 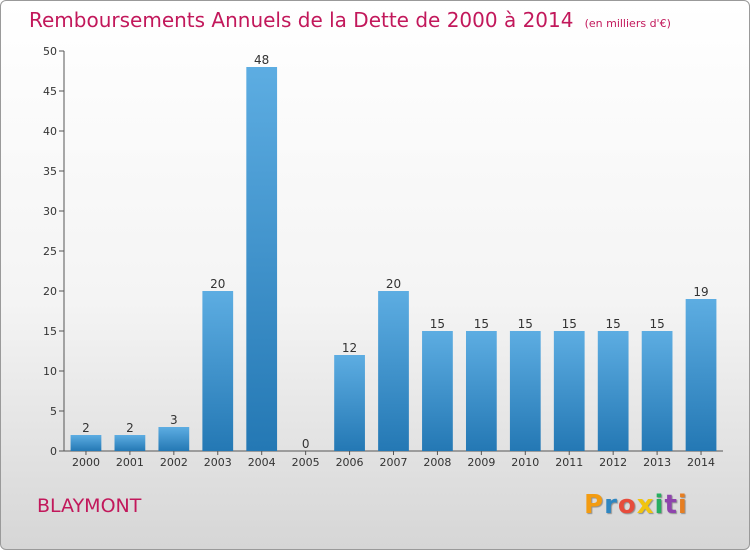 What do you see at coordinates (394, 462) in the screenshot?
I see `x-tick-label: 2007` at bounding box center [394, 462].